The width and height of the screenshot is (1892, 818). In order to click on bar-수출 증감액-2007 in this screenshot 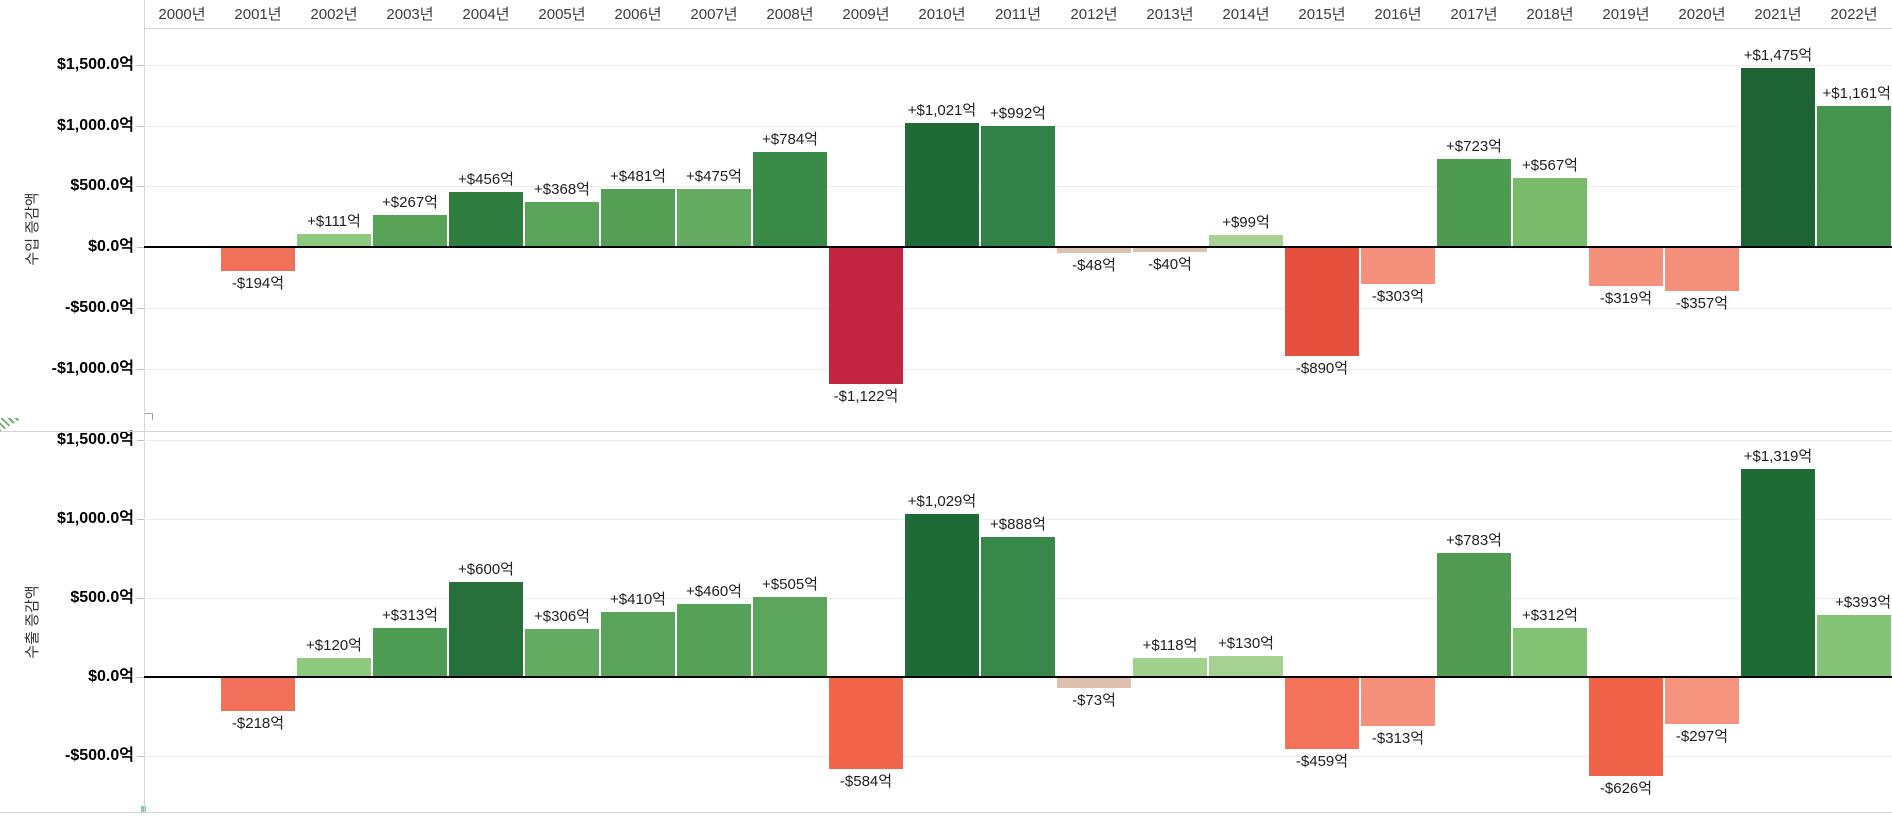, I will do `click(714, 640)`.